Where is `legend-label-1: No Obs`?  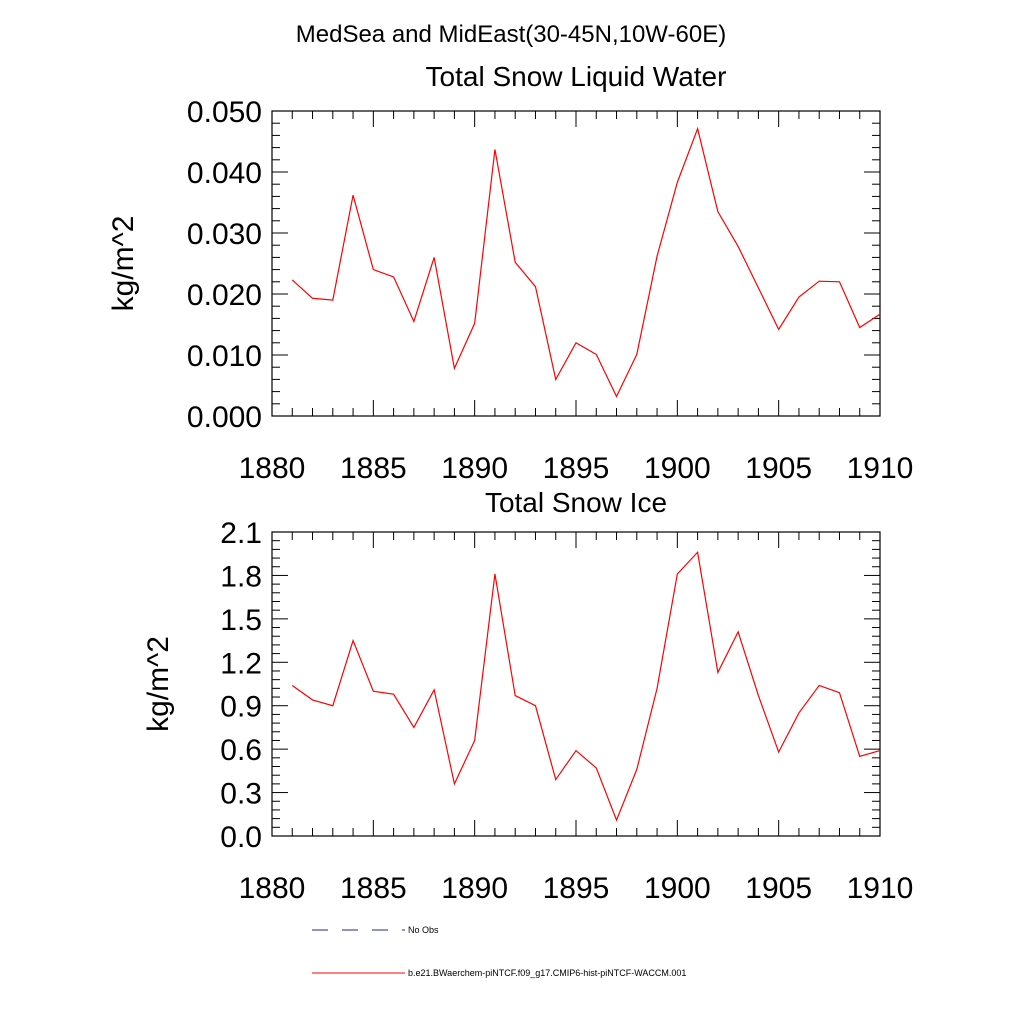 legend-label-1: No Obs is located at coordinates (423, 930).